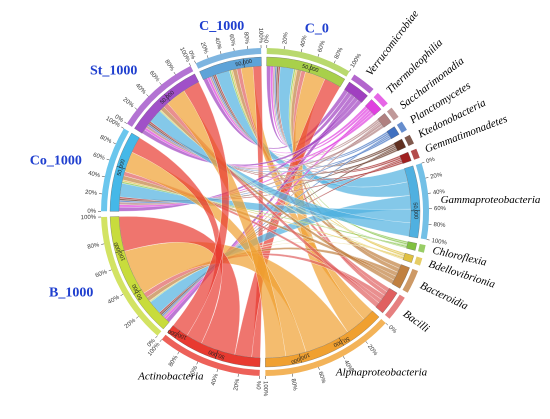  Describe the element at coordinates (416, 321) in the screenshot. I see `taxon-label: Bacilli` at that location.